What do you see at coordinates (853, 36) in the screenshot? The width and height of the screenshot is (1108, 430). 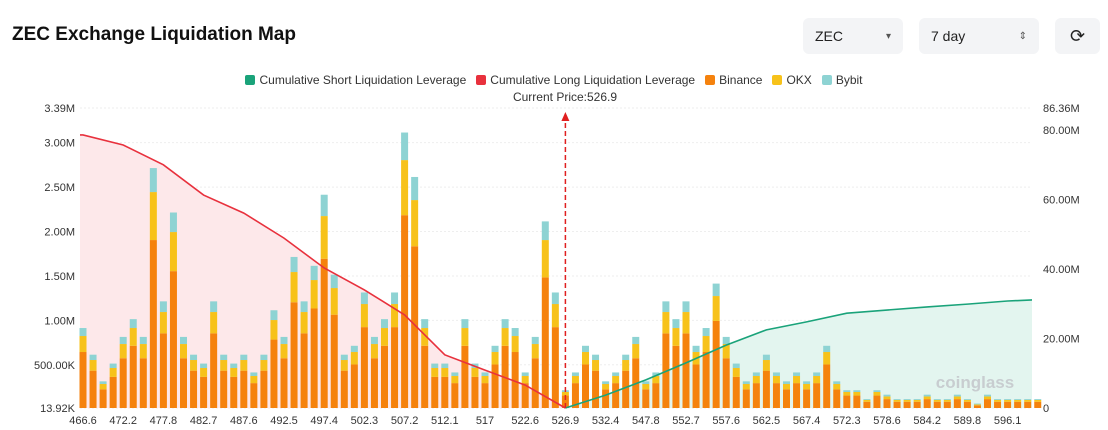 I see `coin-select: ZEC ▾` at bounding box center [853, 36].